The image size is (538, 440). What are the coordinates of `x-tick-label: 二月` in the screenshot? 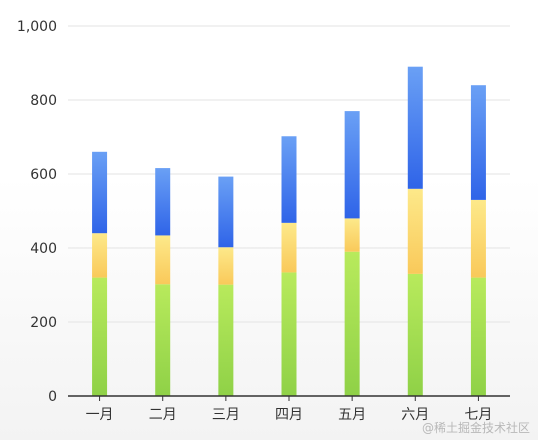 It's located at (163, 415).